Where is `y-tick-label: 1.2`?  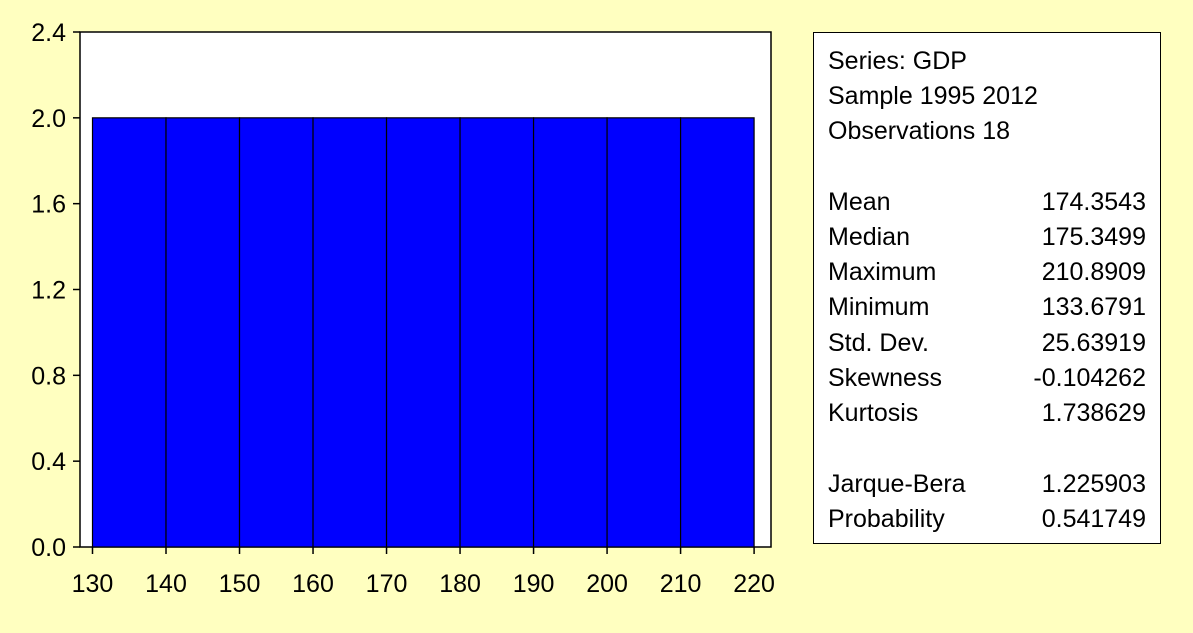
y-tick-label: 1.2 is located at coordinates (48, 291).